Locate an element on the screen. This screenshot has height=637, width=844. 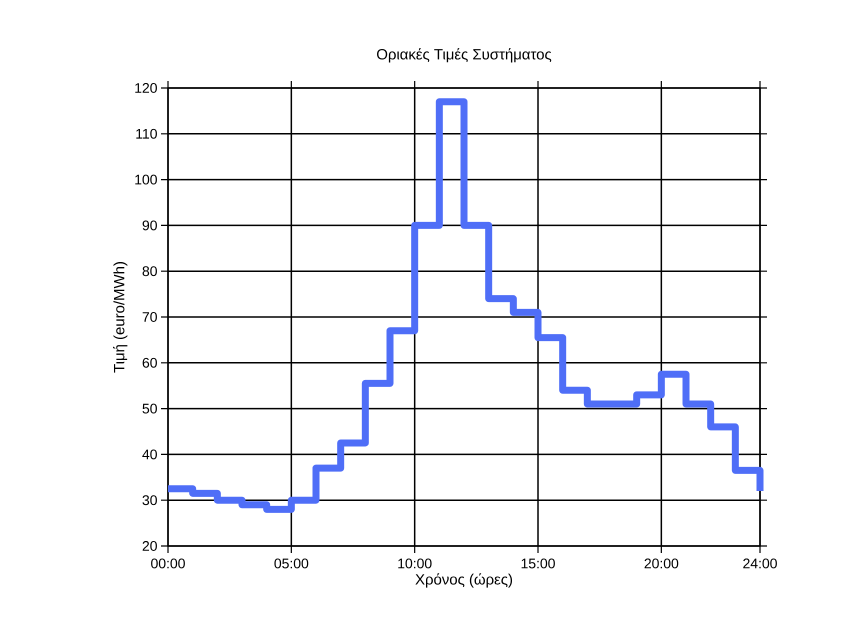
x-tick-label: 00:00 is located at coordinates (168, 563).